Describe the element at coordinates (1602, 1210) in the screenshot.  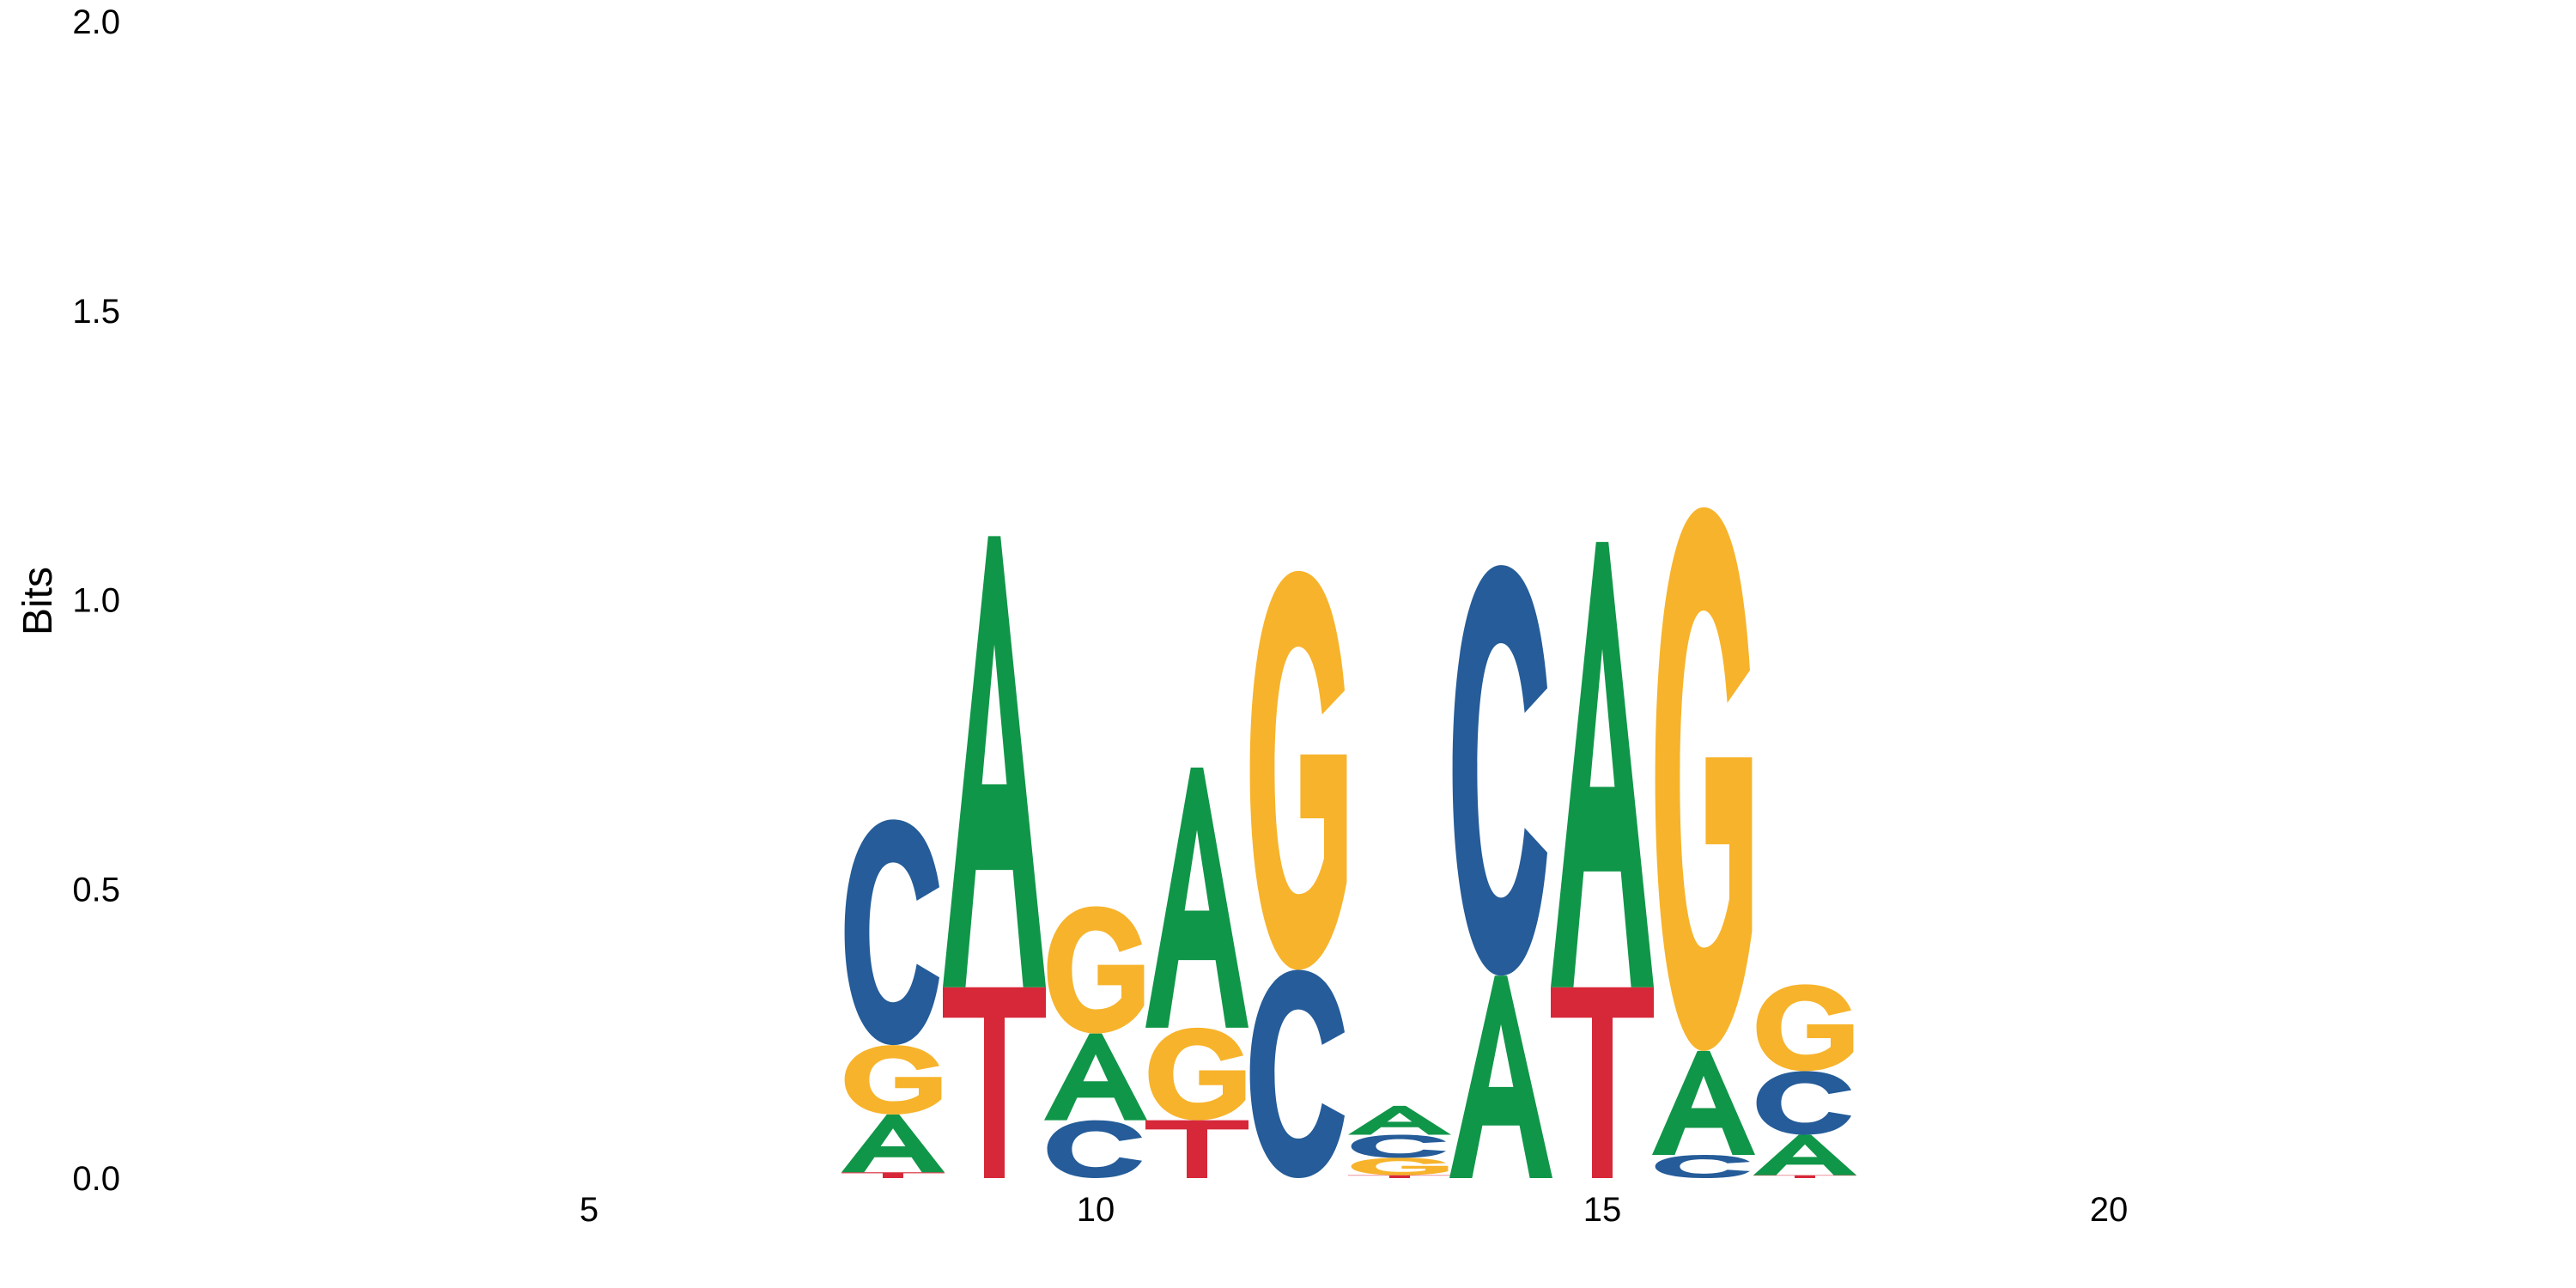
I see `x-tick-label: 15` at that location.